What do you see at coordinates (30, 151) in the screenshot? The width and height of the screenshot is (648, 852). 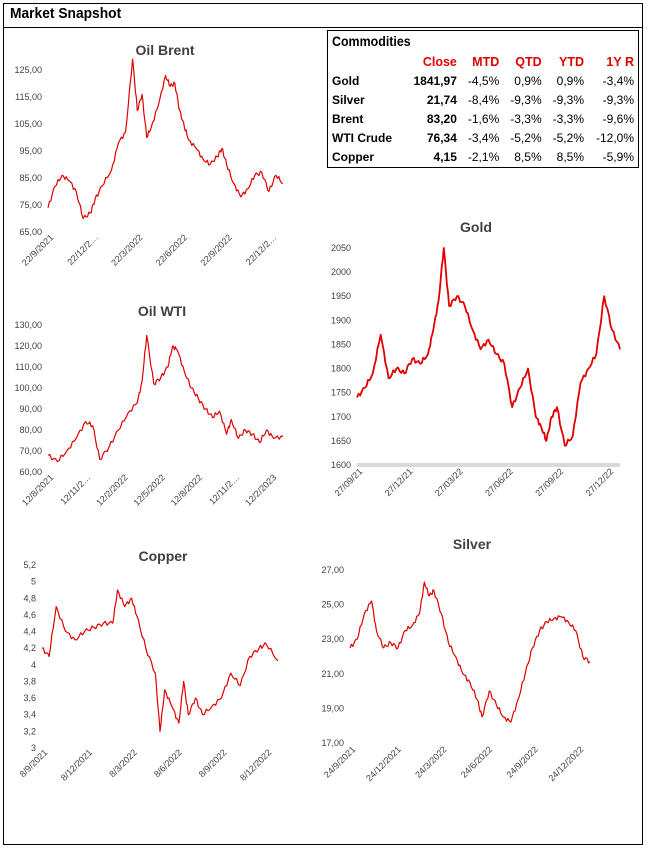 I see `y-tick-label: 95,00` at bounding box center [30, 151].